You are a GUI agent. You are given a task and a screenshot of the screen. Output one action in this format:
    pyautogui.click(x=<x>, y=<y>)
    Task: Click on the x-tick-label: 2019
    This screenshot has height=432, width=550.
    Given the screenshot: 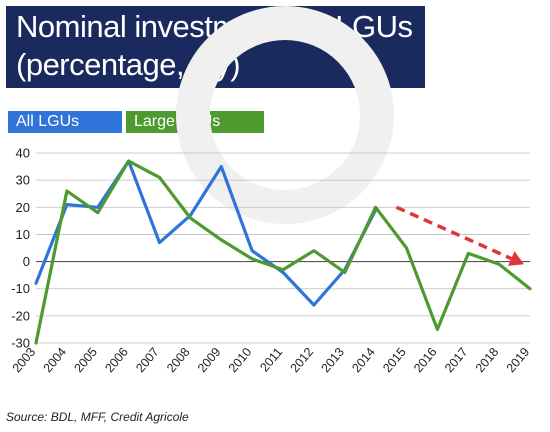 What is the action you would take?
    pyautogui.click(x=518, y=360)
    